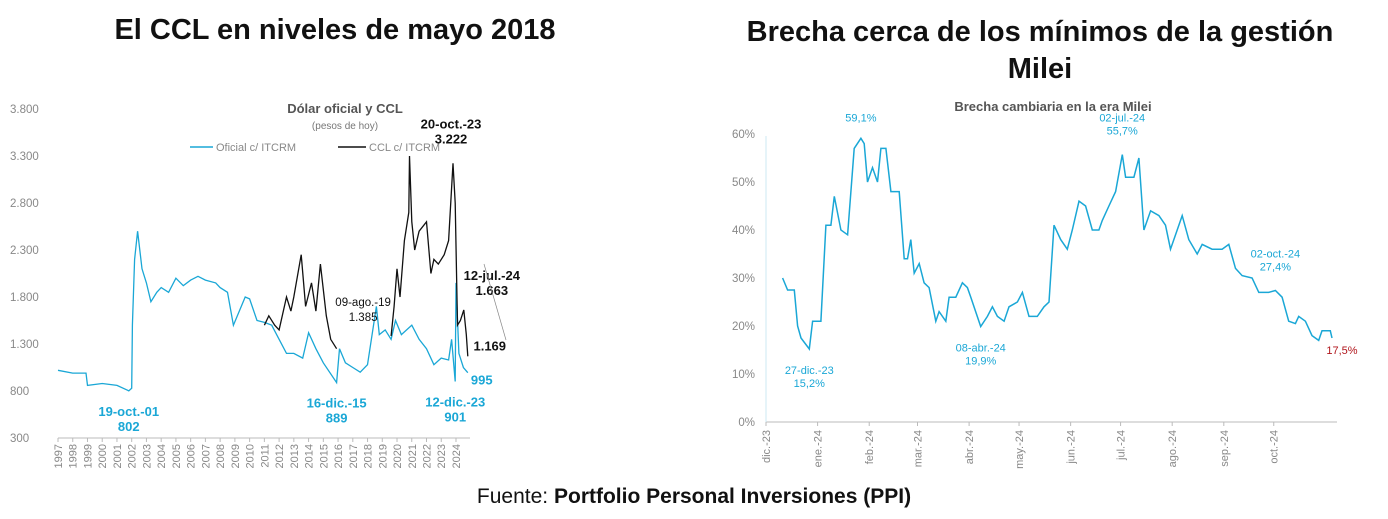 This screenshot has width=1388, height=519. Describe the element at coordinates (743, 135) in the screenshot. I see `y-tick-label: 60%` at that location.